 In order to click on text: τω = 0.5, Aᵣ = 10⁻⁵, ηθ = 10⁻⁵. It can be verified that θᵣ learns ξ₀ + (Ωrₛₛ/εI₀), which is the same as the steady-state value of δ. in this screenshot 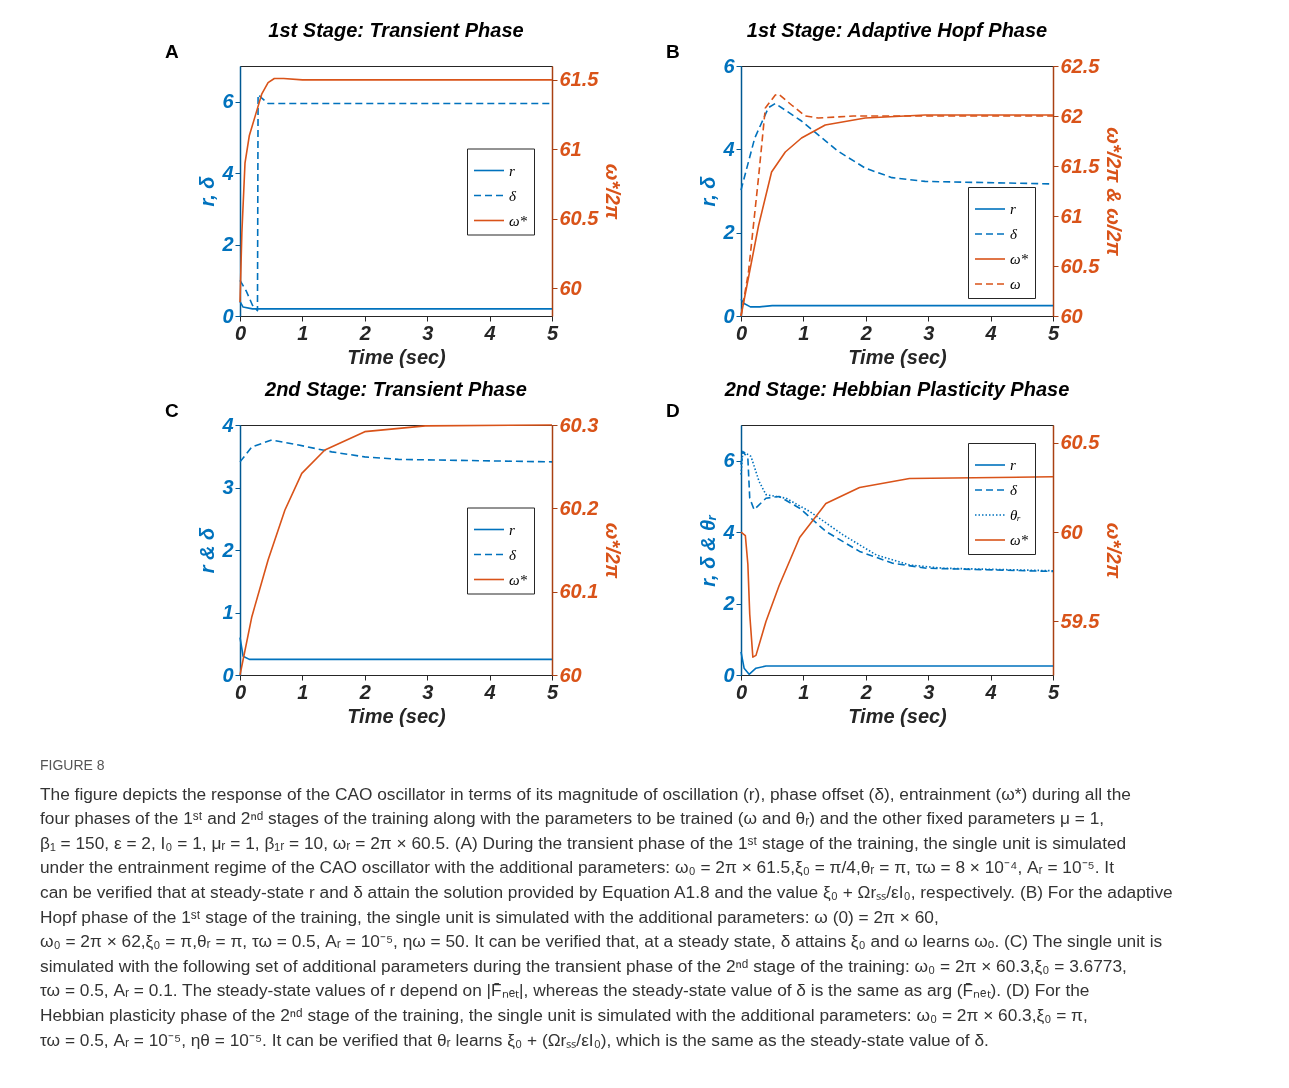, I will do `click(514, 1039)`.